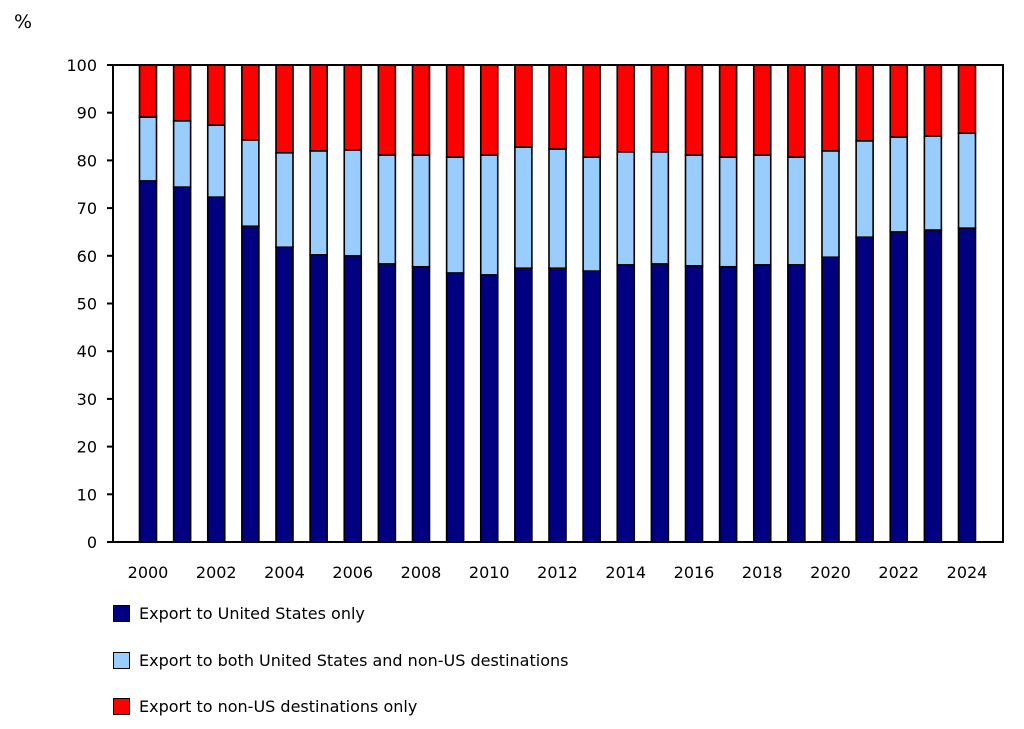  What do you see at coordinates (591, 111) in the screenshot?
I see `bar-segment-2013-s2` at bounding box center [591, 111].